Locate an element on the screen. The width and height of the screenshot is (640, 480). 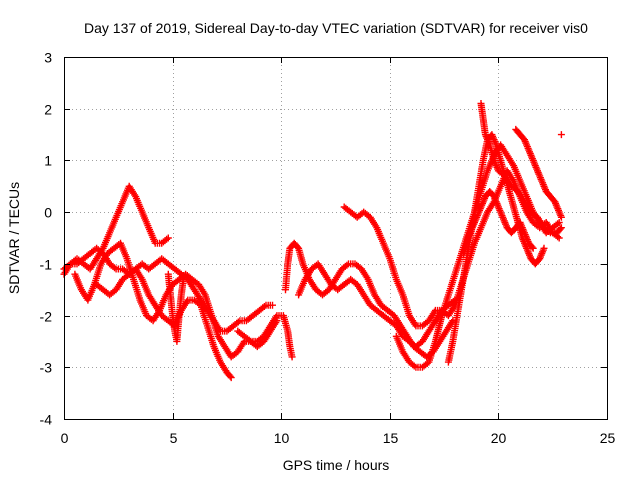
y-tick-label: 3 is located at coordinates (48, 58).